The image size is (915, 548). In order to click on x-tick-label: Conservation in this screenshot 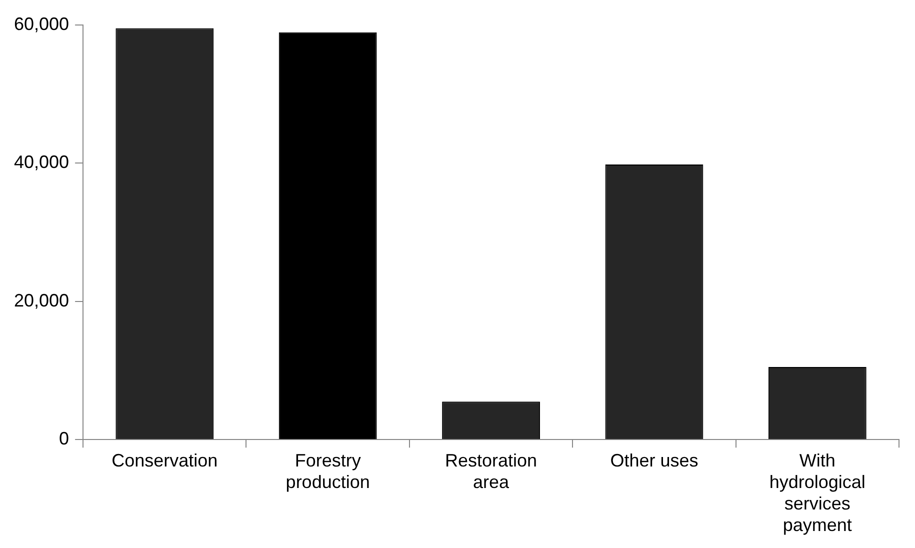, I will do `click(165, 460)`.